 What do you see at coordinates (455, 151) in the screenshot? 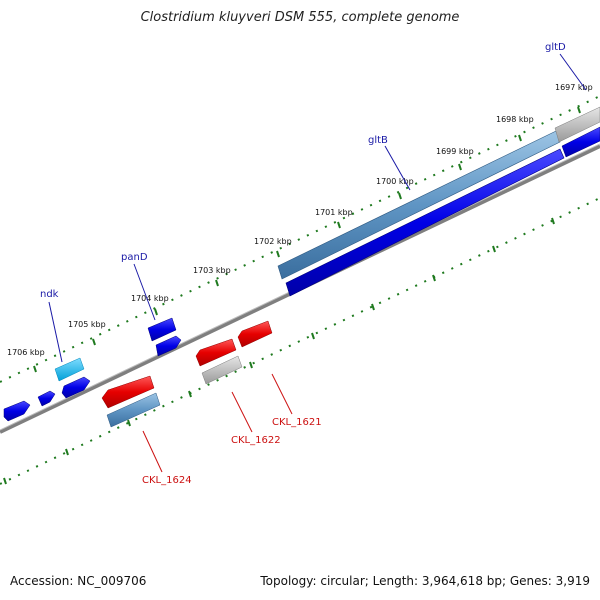
I see `tick-label-1699: 1699 kbp` at bounding box center [455, 151].